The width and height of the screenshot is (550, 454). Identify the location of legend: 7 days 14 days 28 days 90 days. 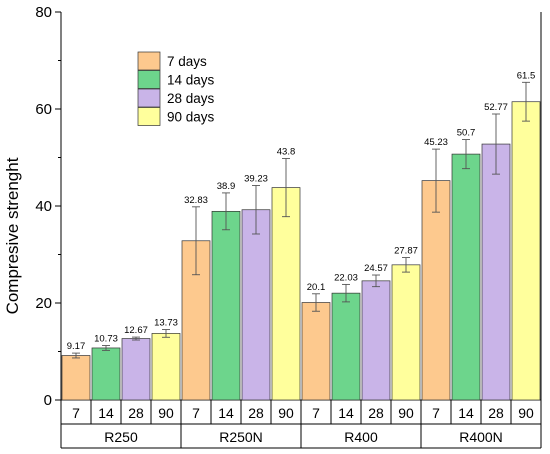
(176, 88).